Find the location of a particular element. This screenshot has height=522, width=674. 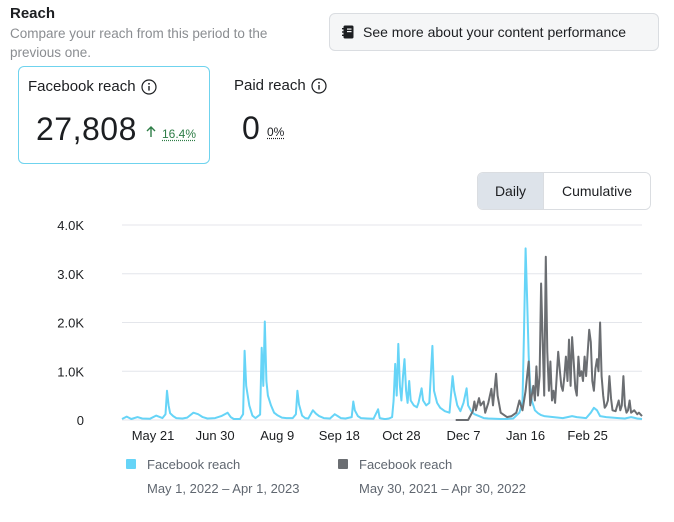

x-tick-label: Oct 28 is located at coordinates (401, 435).